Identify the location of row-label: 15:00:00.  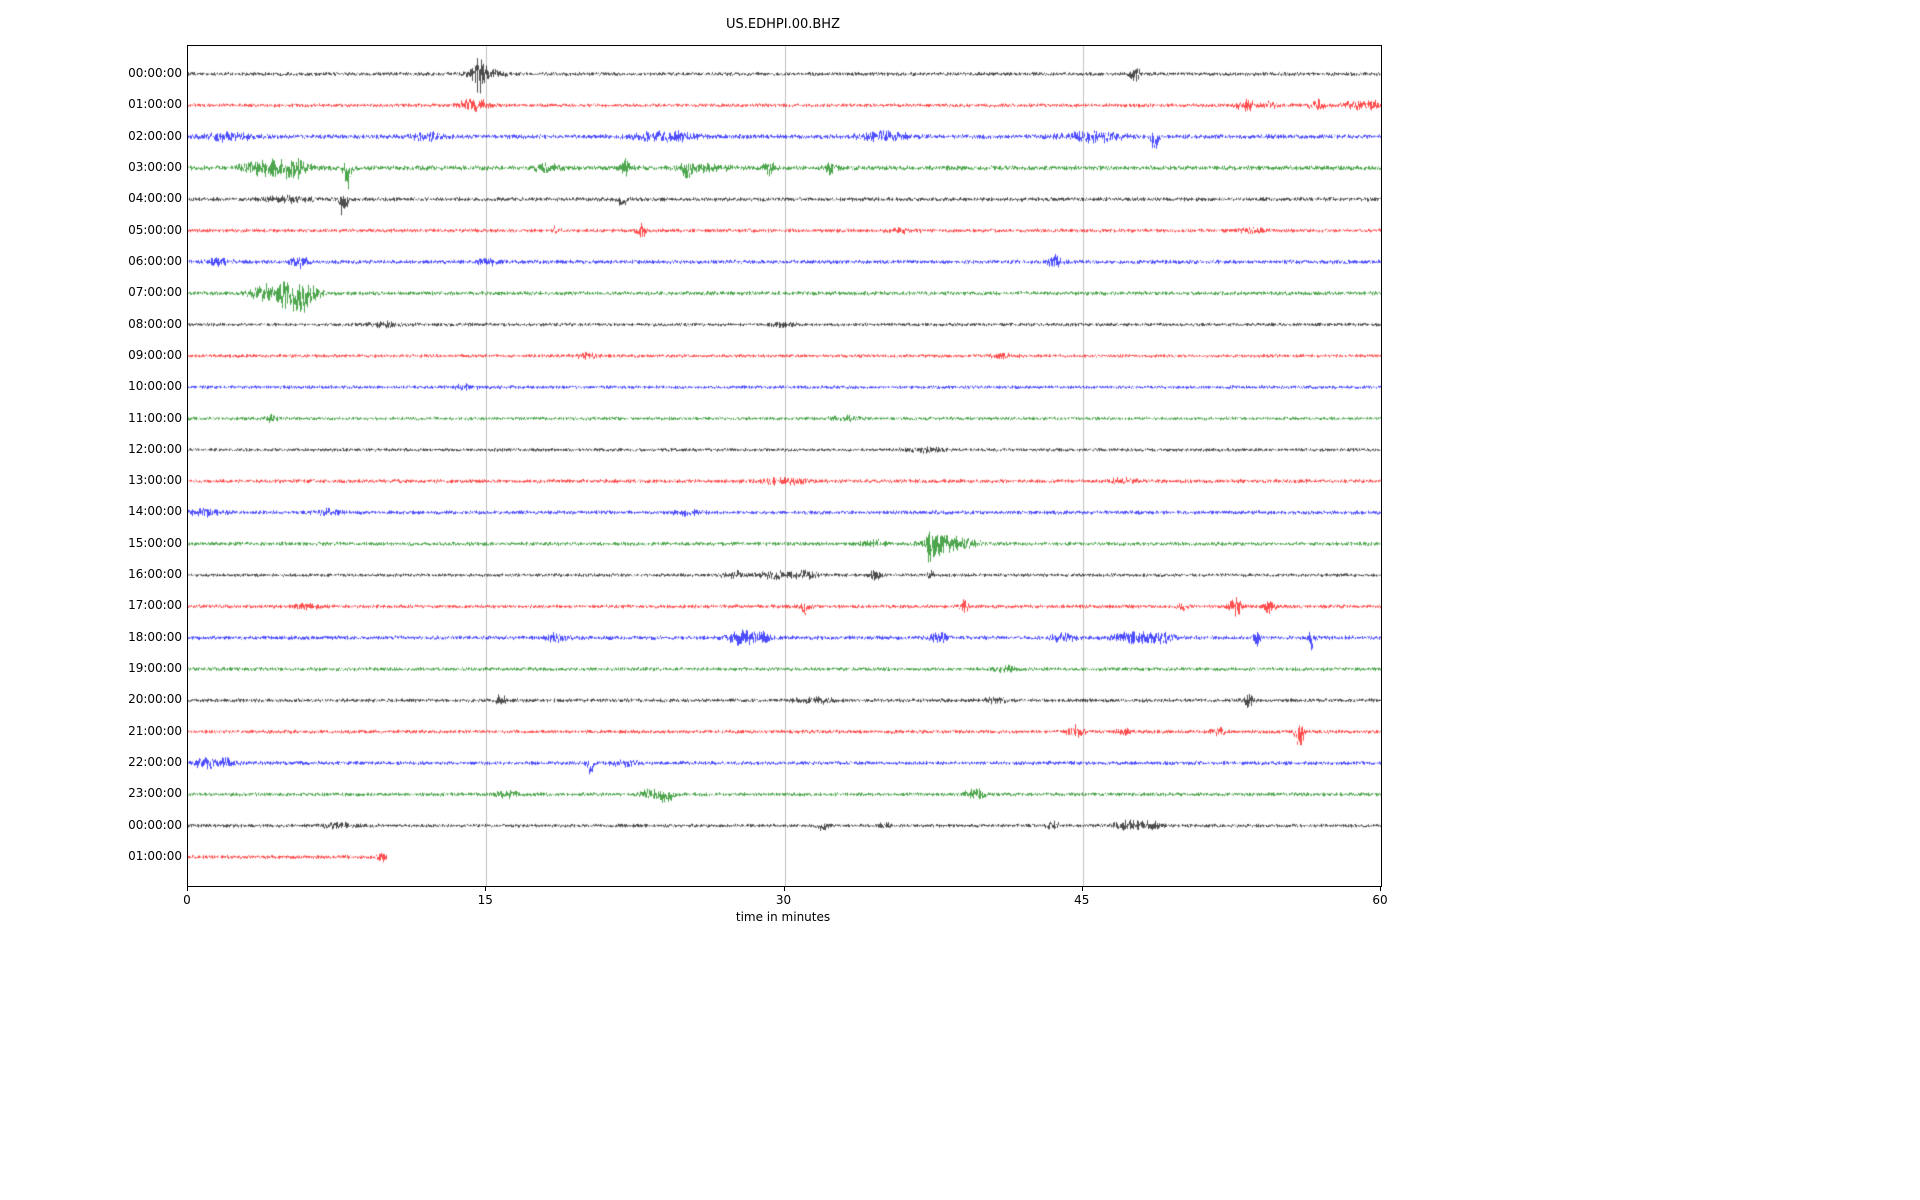
(155, 542).